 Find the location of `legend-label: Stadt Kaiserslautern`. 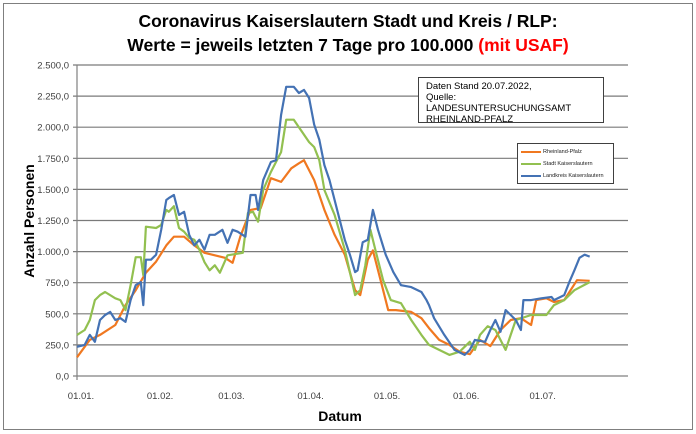

legend-label: Stadt Kaiserslautern is located at coordinates (568, 164).